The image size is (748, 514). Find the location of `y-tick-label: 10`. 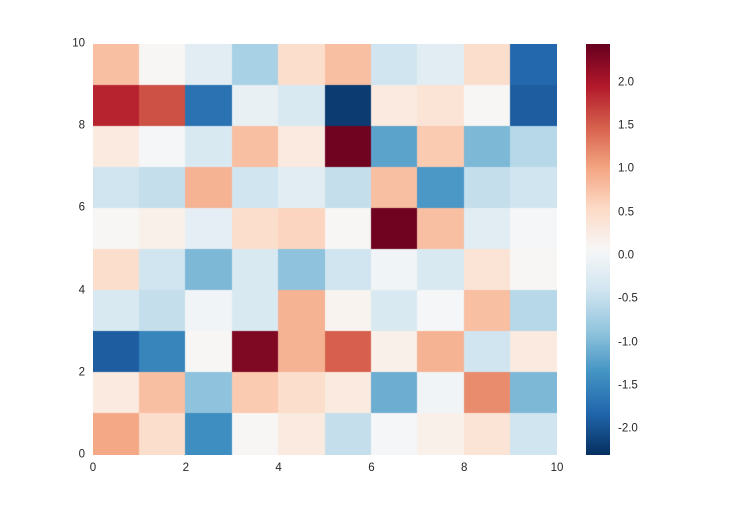

y-tick-label: 10 is located at coordinates (78, 43).